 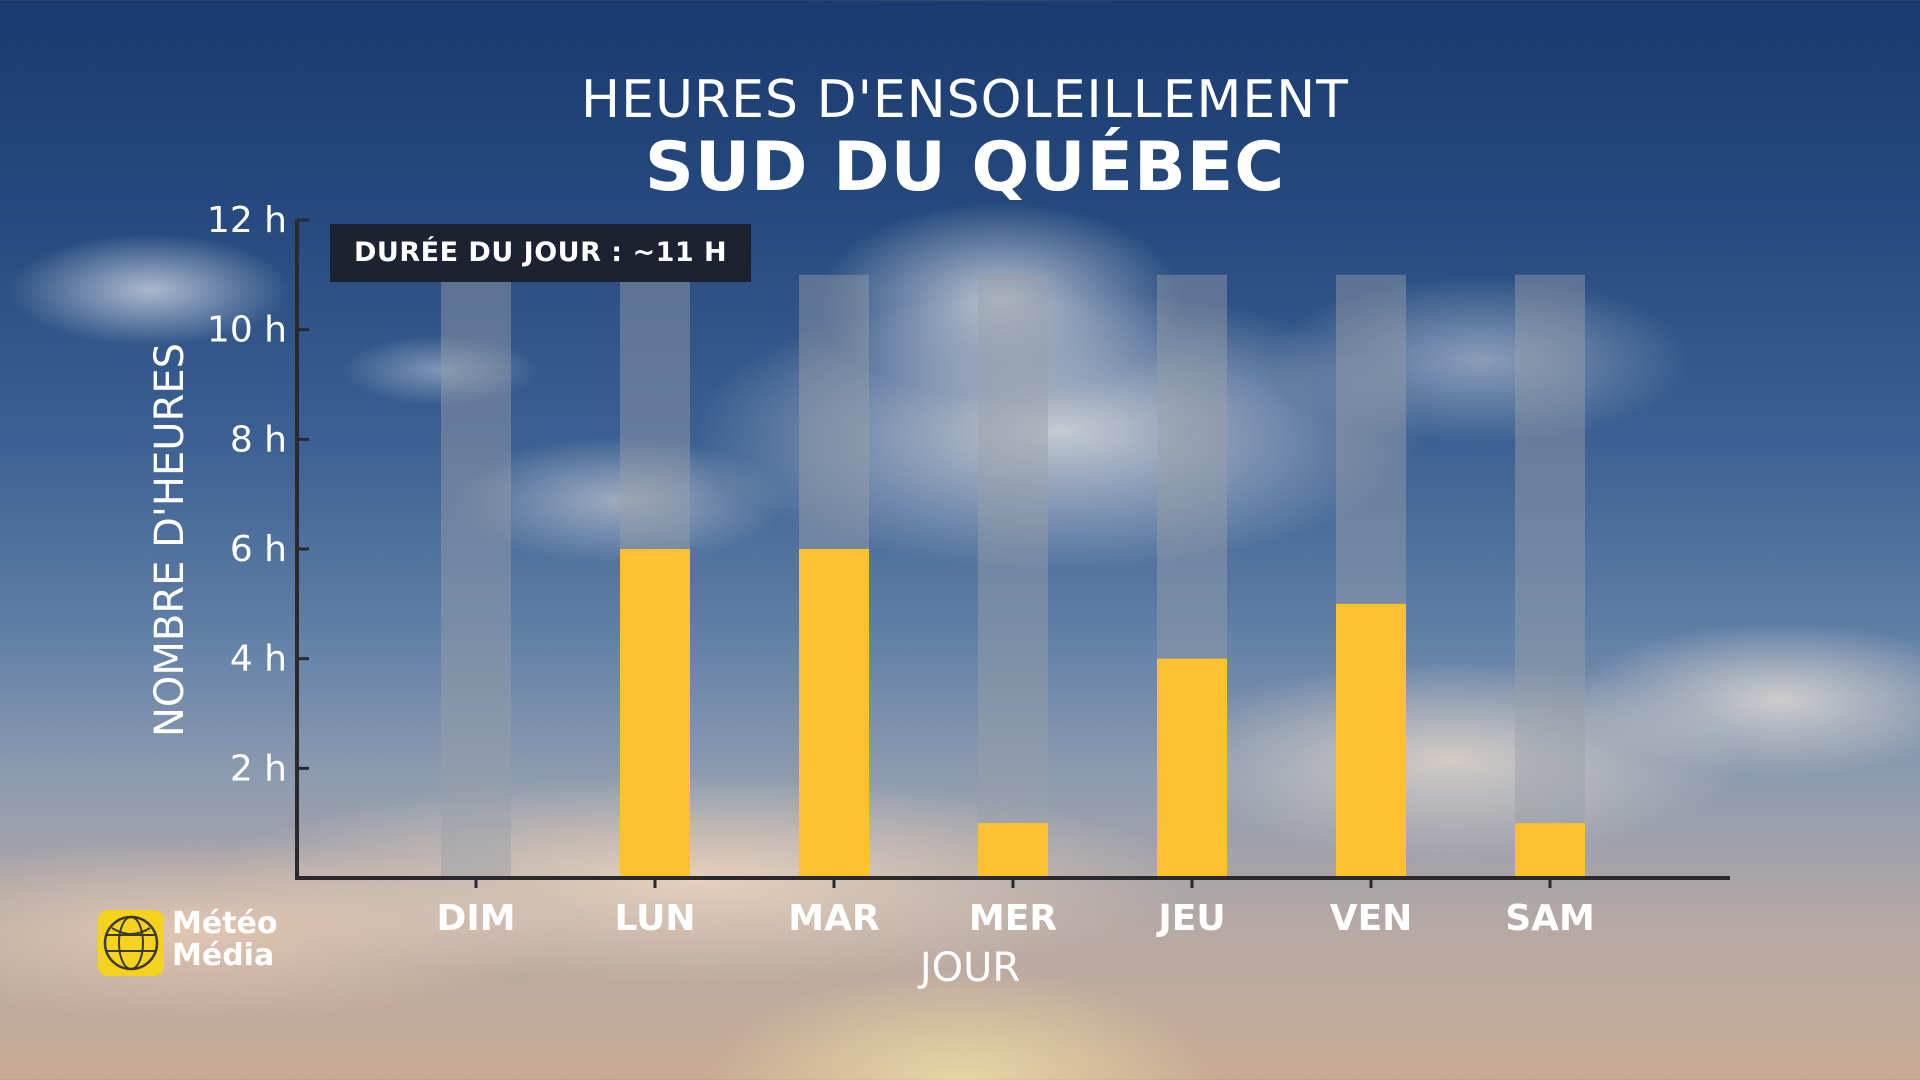 I want to click on y-tick-label: 6 h, so click(x=258, y=549).